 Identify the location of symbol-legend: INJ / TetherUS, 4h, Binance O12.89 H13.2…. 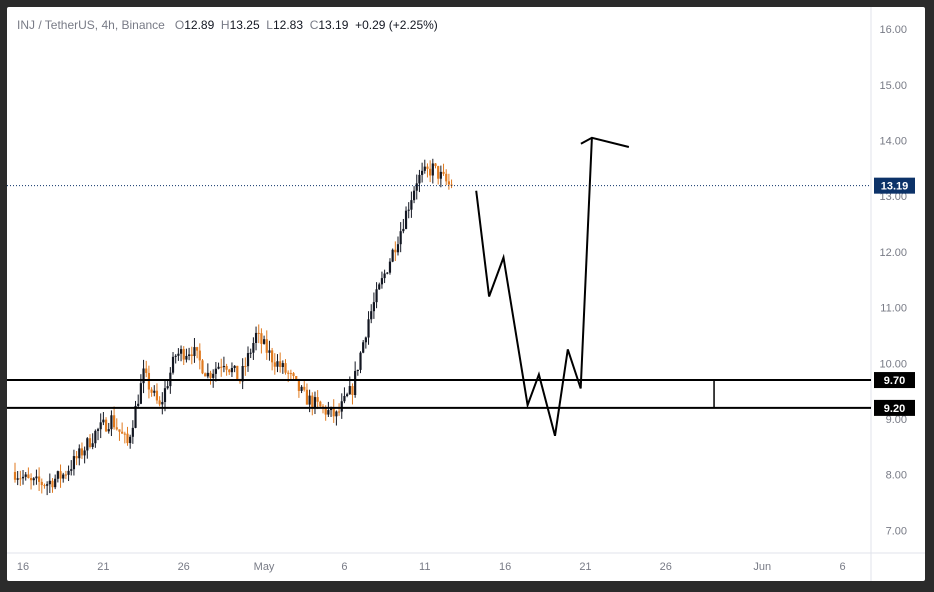
(227, 25).